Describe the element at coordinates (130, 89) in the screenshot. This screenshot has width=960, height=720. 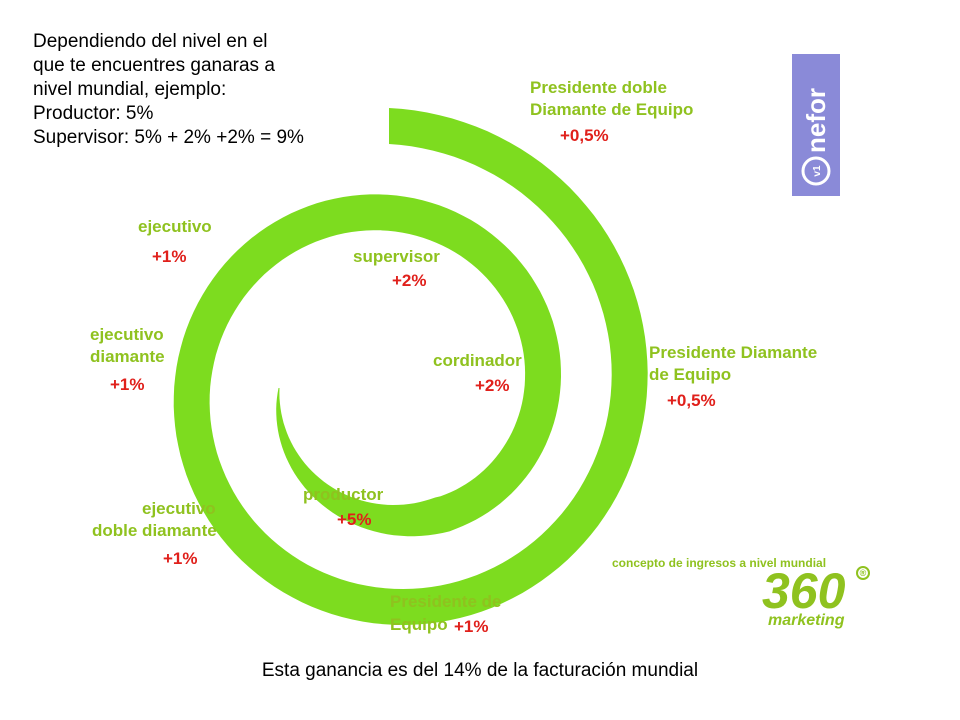
I see `intro-line: nivel mundial, ejemplo:` at that location.